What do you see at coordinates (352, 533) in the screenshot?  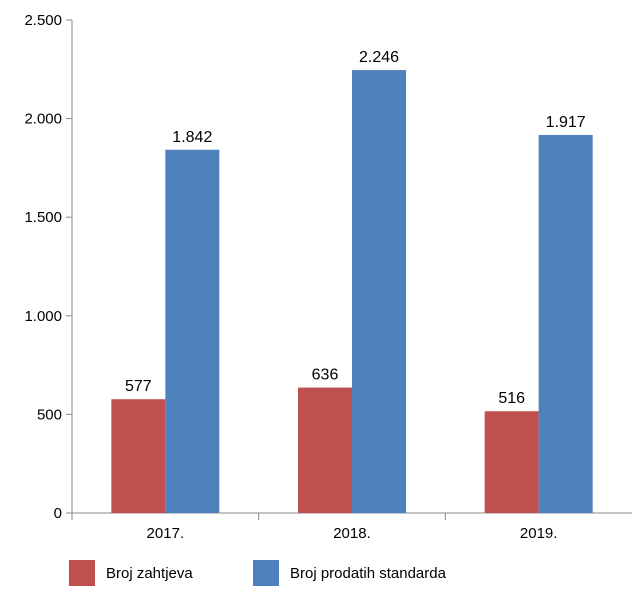 I see `x-tick-label: 2018.` at bounding box center [352, 533].